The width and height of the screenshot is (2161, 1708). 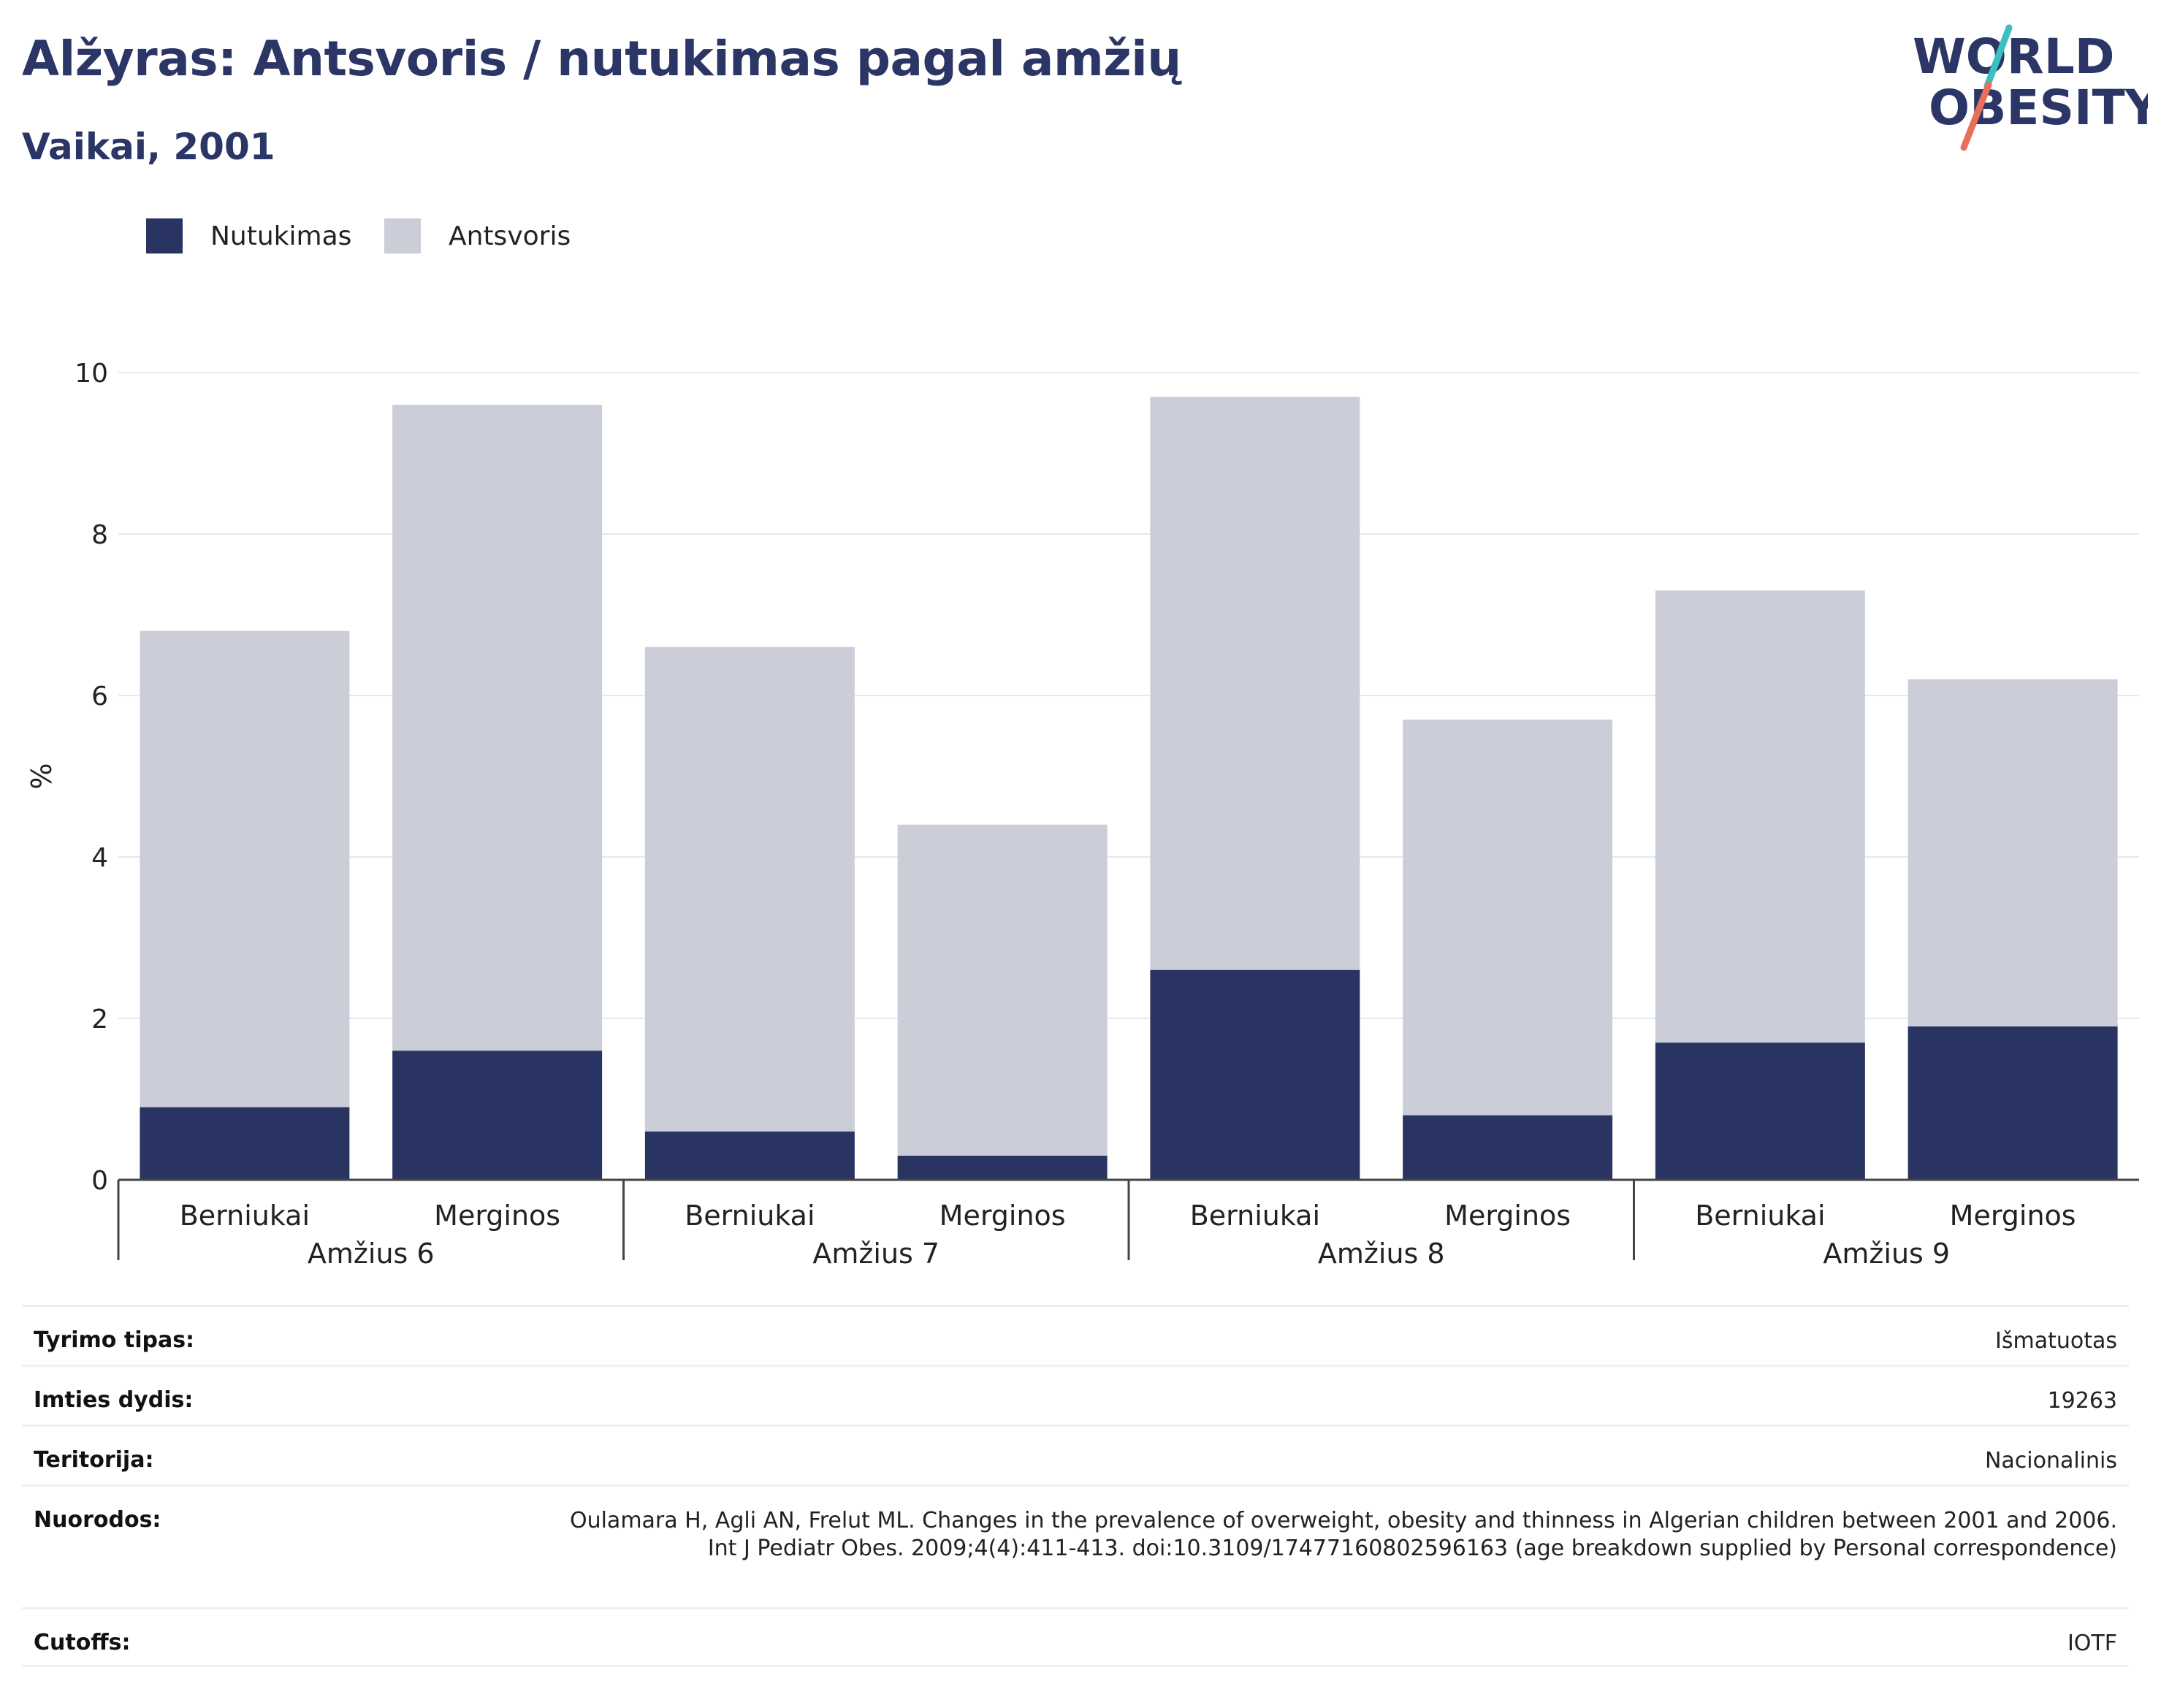 What do you see at coordinates (1075, 1395) in the screenshot?
I see `meta-row-sample-size: Imties dydis: 19263` at bounding box center [1075, 1395].